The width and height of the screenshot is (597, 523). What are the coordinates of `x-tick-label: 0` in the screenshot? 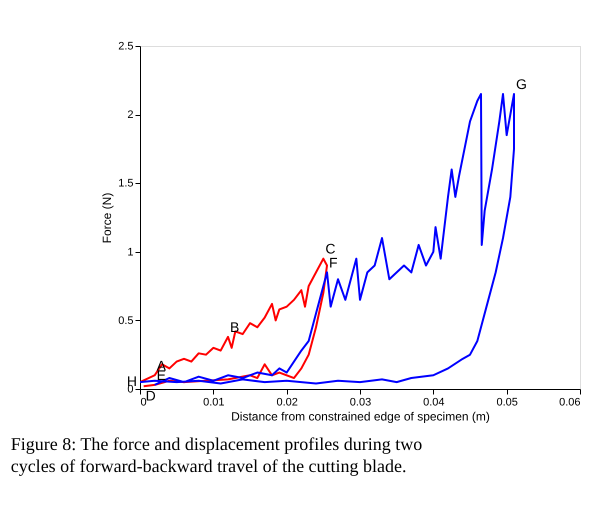 It's located at (143, 402).